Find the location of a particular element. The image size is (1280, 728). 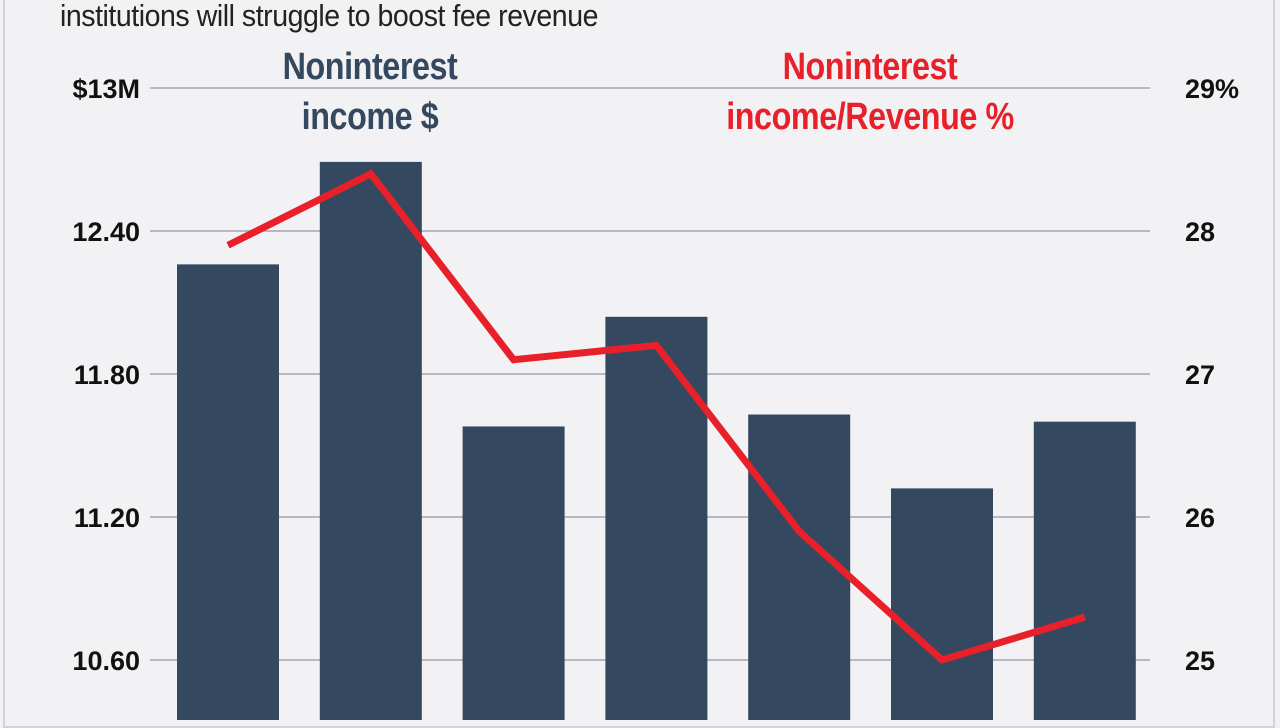

right-tick-label: 29% is located at coordinates (1212, 89).